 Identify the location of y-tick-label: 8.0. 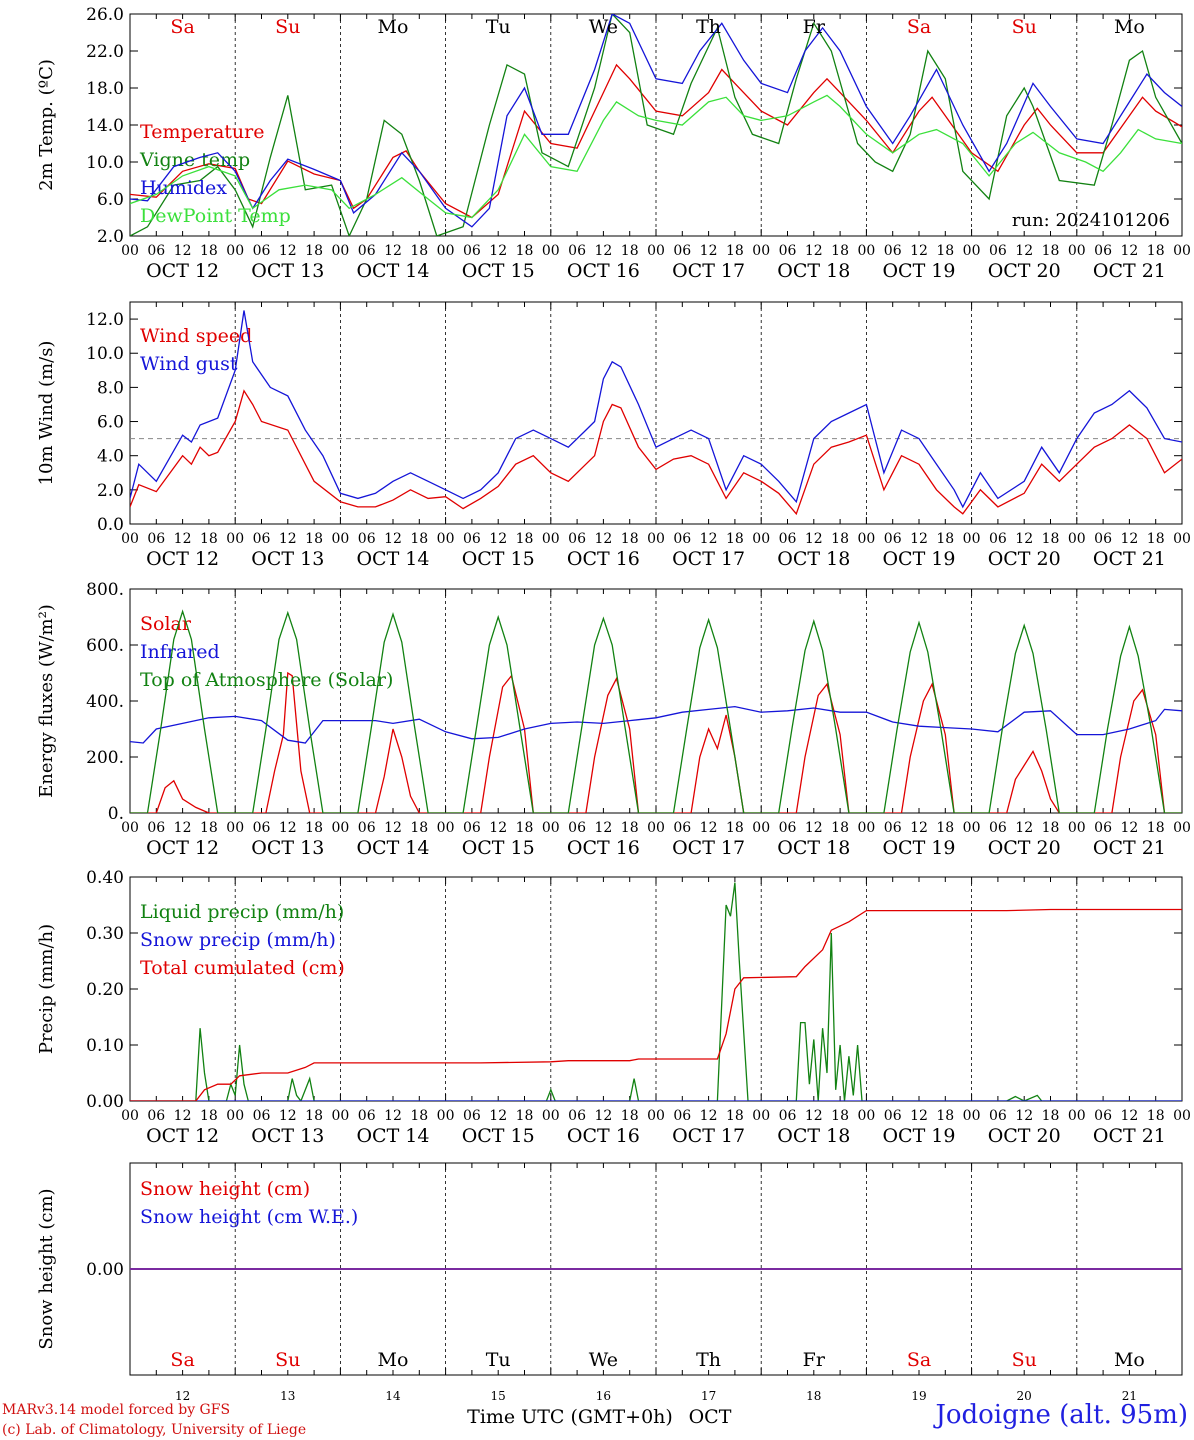
(110, 388).